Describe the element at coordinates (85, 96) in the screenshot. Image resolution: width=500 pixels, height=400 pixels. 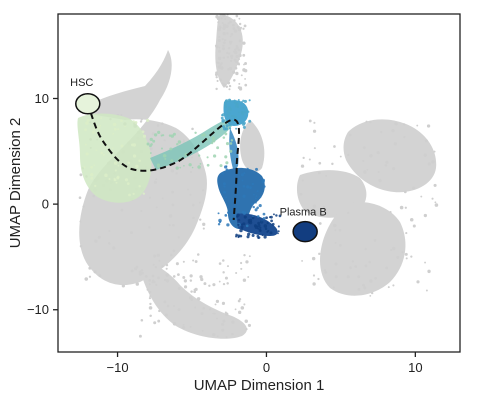
I see `annotation-hsc: HSC` at that location.